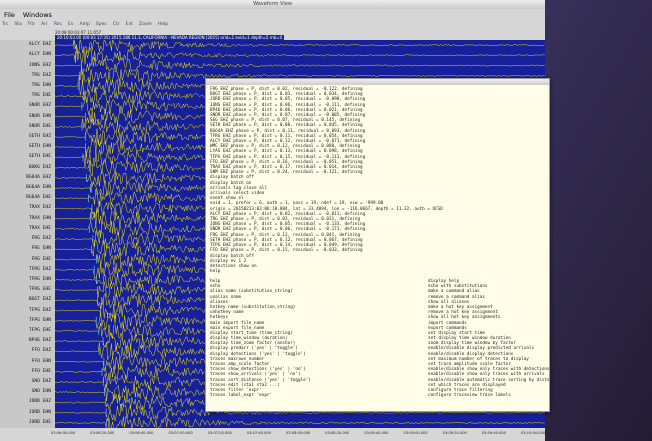 This screenshot has height=441, width=652. What do you see at coordinates (251, 292) in the screenshot?
I see `help-command: alias name (substitution_string)` at bounding box center [251, 292].